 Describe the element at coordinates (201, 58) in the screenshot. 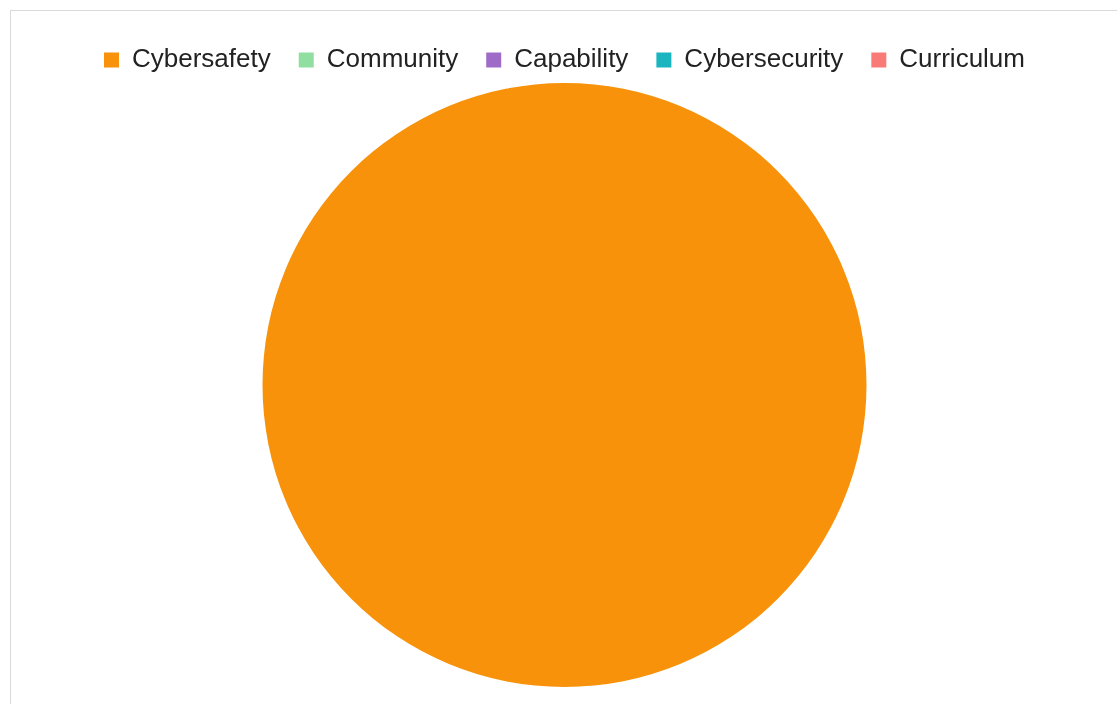

I see `legend-label: Cybersafety` at that location.